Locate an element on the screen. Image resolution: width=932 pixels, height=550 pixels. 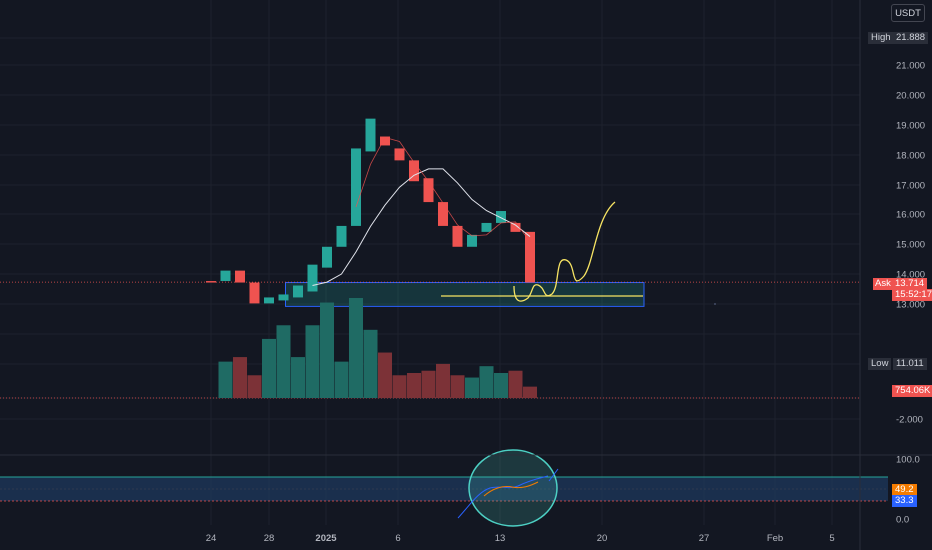
time-tick-label: 20 is located at coordinates (602, 538).